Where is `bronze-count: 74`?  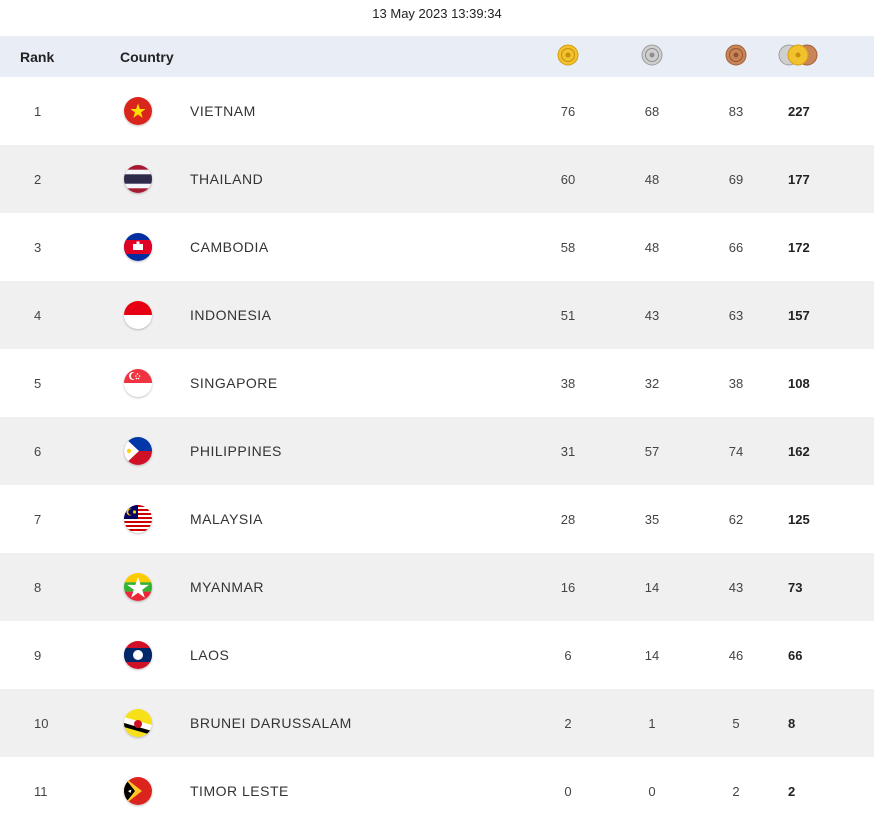 bronze-count: 74 is located at coordinates (736, 451).